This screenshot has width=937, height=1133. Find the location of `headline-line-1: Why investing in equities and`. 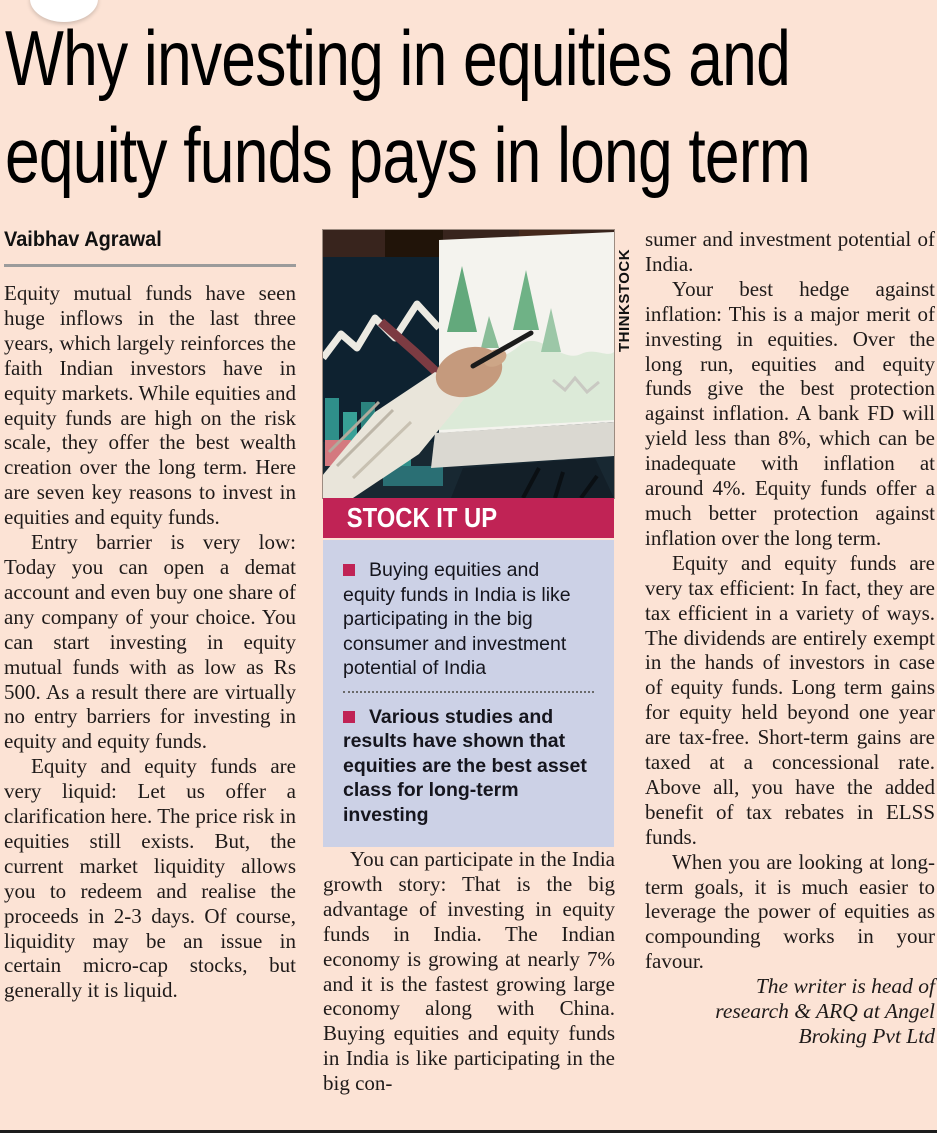

headline-line-1: Why investing in equities and is located at coordinates (398, 58).